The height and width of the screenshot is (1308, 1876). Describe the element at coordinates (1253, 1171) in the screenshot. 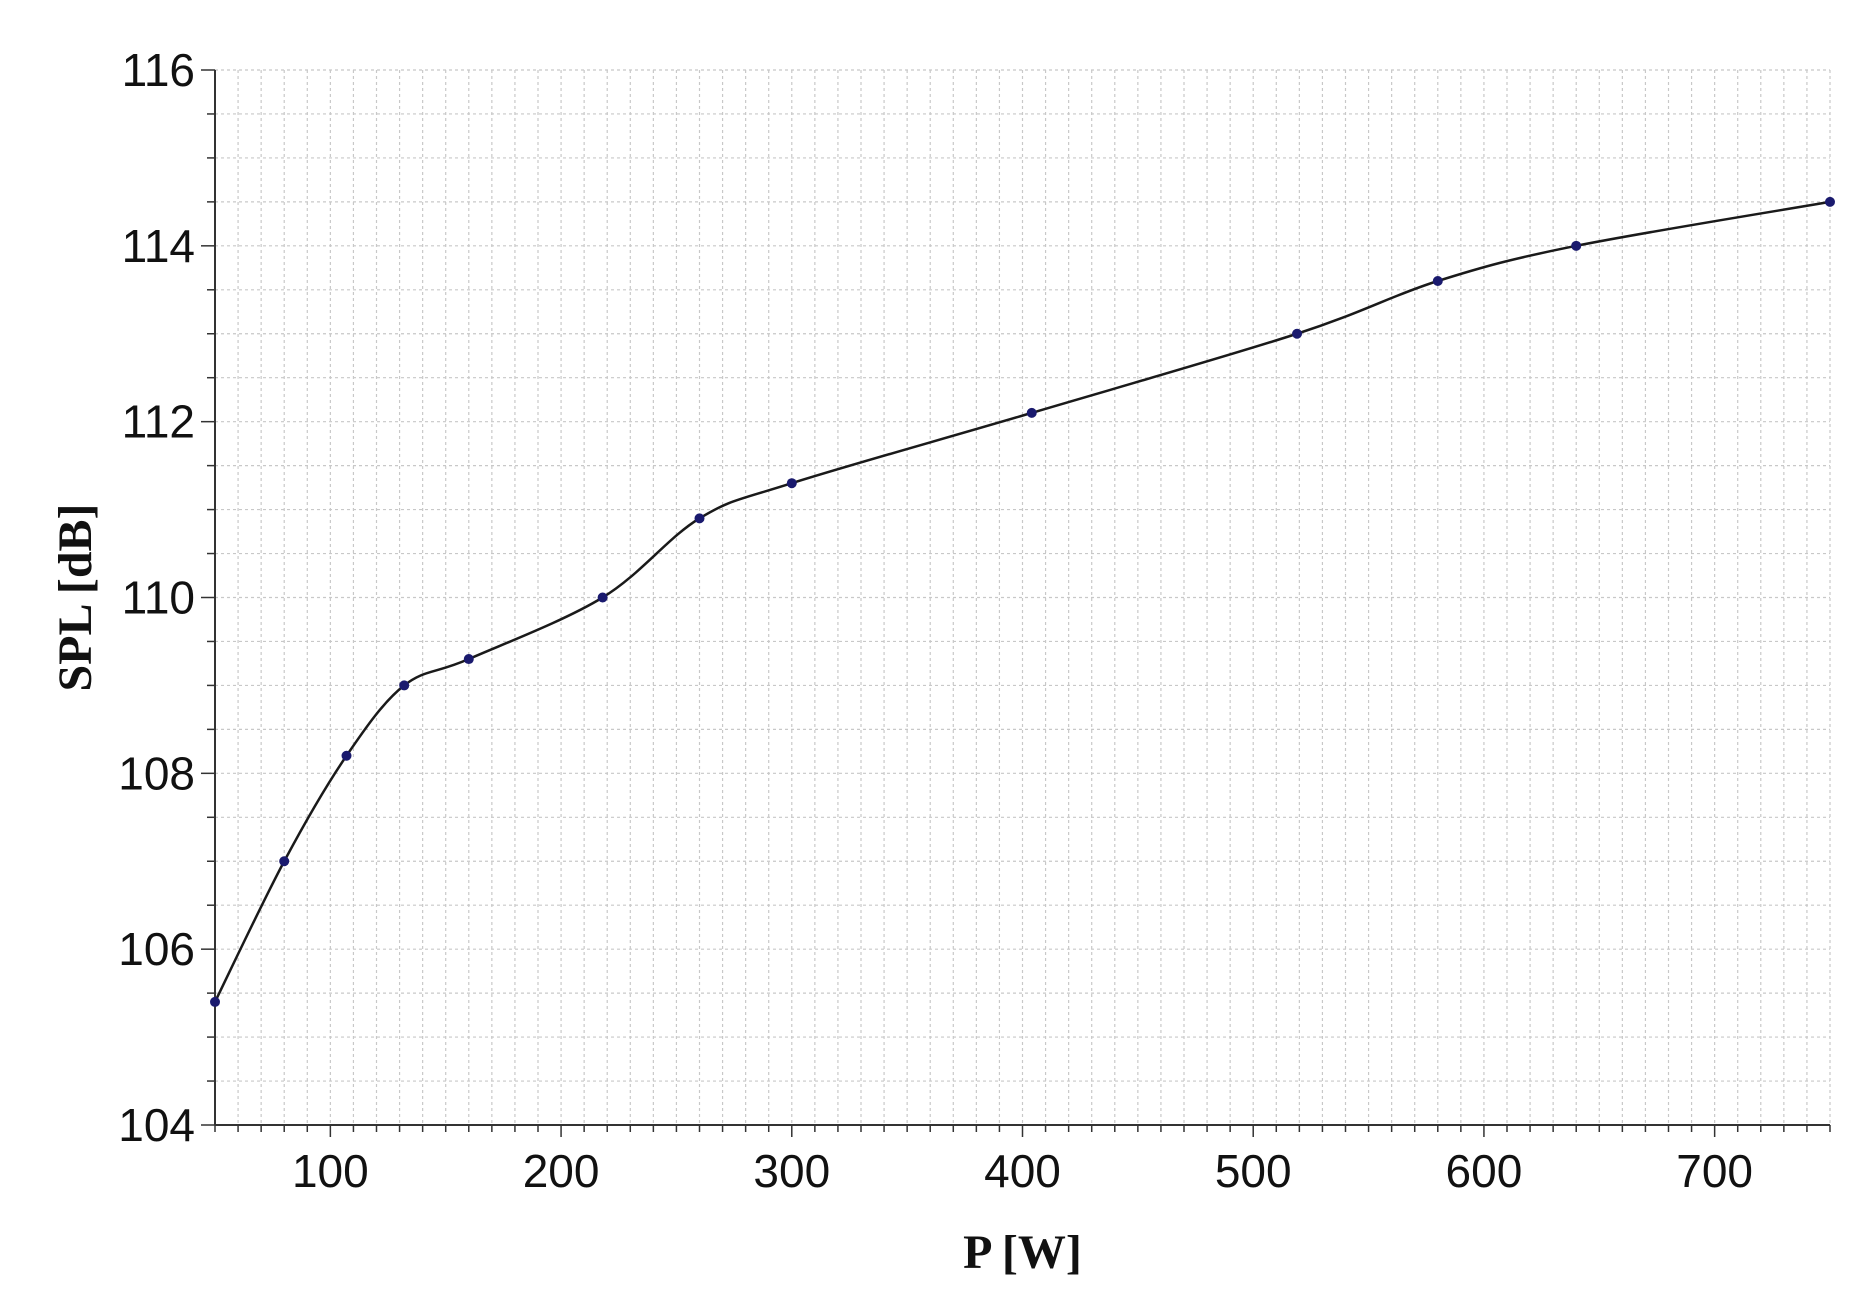

I see `x-tick-label: 500` at that location.